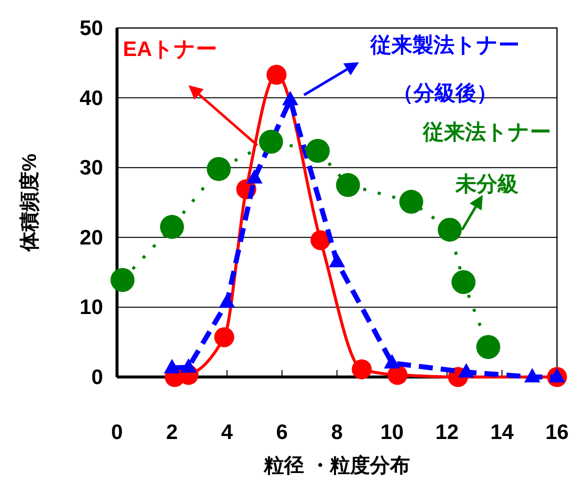 This screenshot has width=579, height=477. What do you see at coordinates (282, 432) in the screenshot?
I see `x-tick-label: 6` at bounding box center [282, 432].